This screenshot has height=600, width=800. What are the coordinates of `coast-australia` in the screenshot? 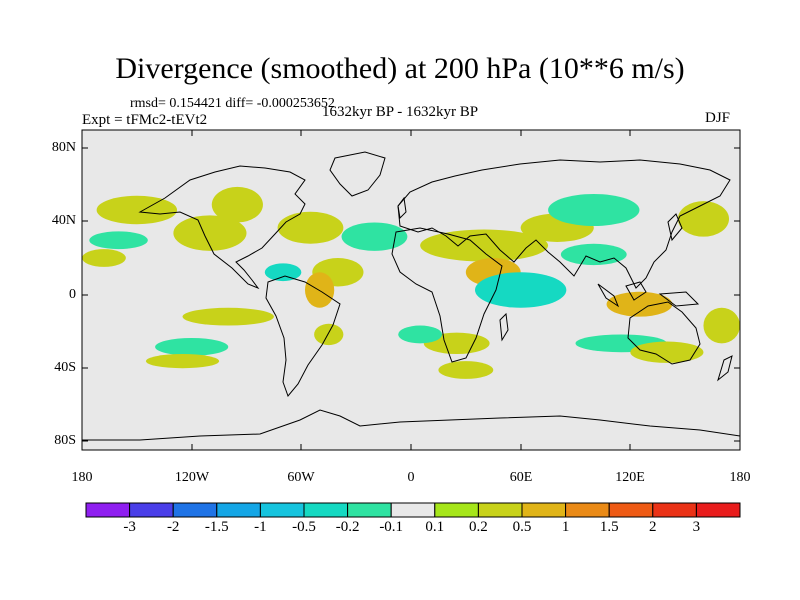 It's located at (664, 333).